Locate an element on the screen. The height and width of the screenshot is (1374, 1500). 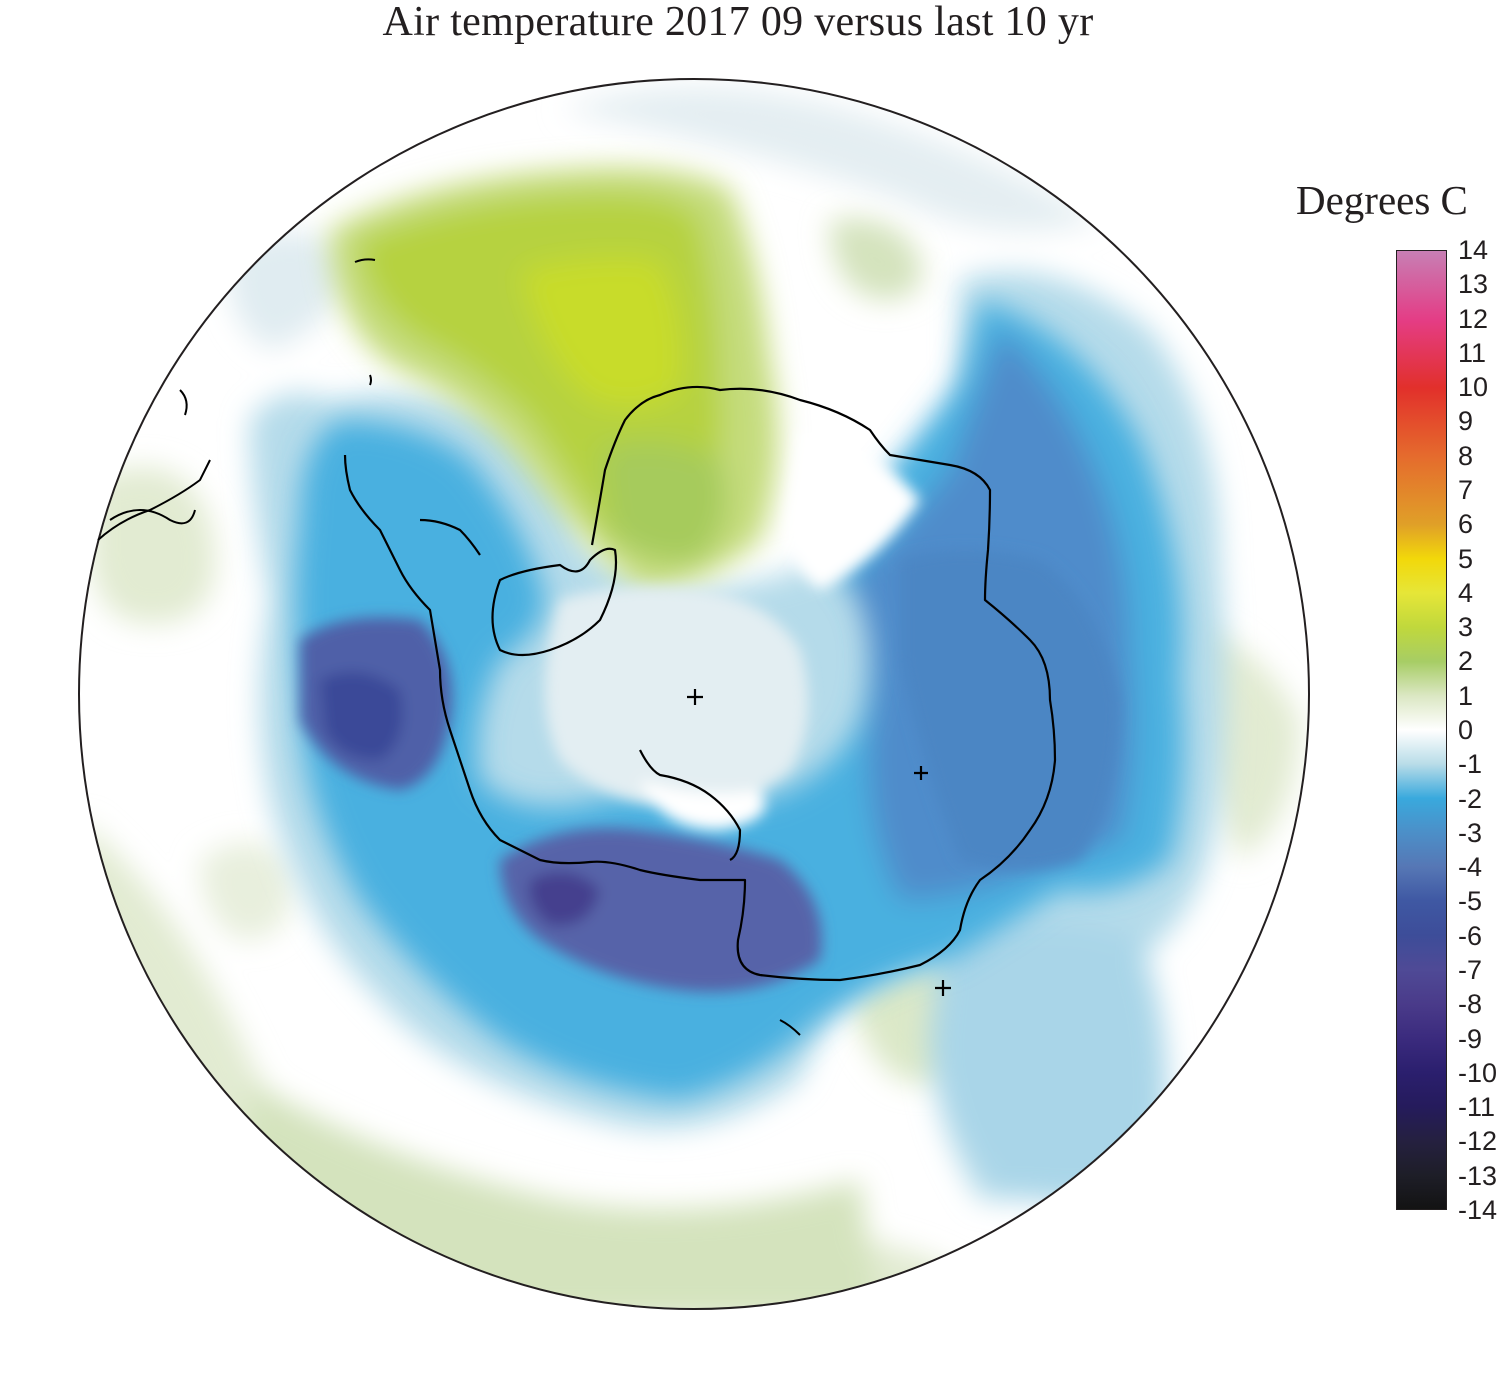
colorbar-tick-label: 13 is located at coordinates (1473, 284).